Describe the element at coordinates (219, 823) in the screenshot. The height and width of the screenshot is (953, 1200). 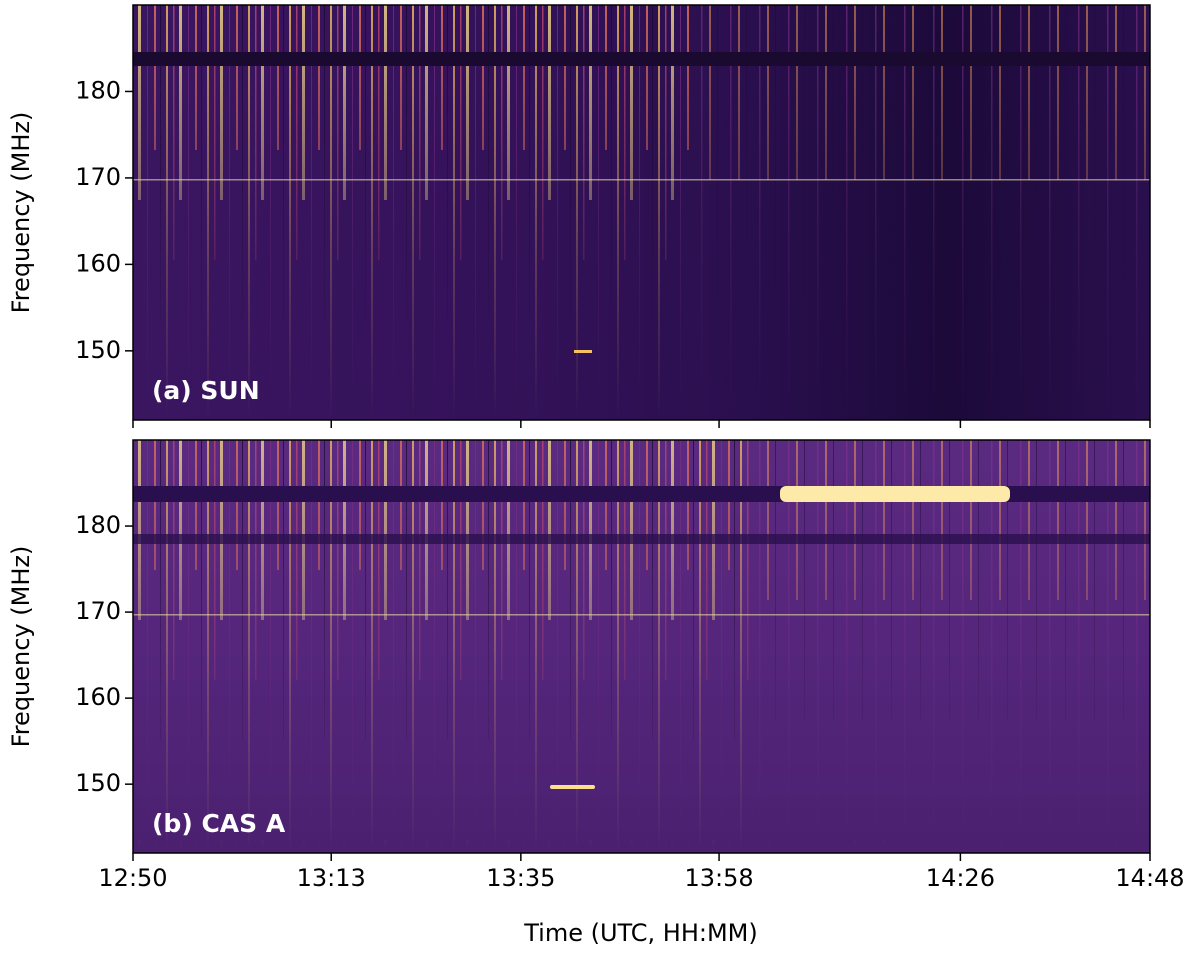
I see `panel-annotation: (b) CAS A` at that location.